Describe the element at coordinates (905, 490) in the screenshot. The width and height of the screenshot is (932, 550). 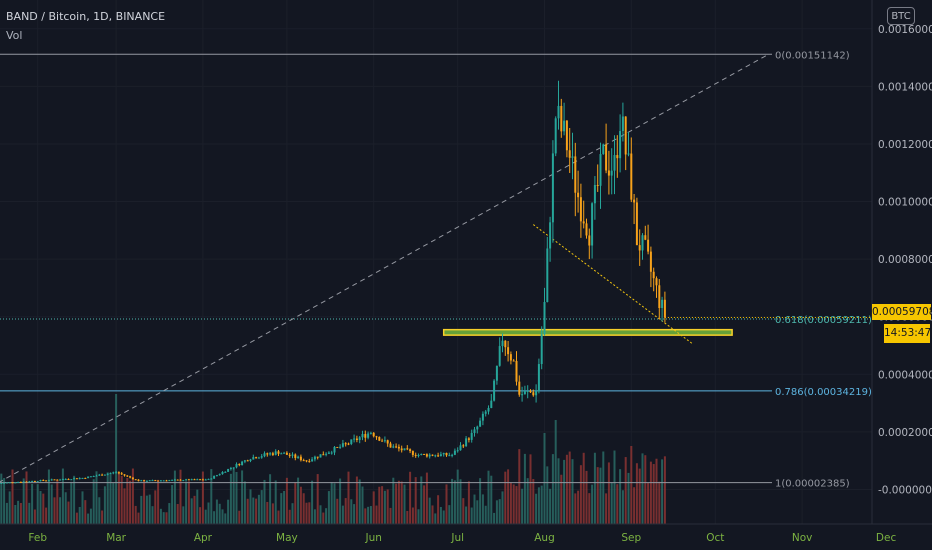
I see `price-tick-label: -0.00000000` at that location.